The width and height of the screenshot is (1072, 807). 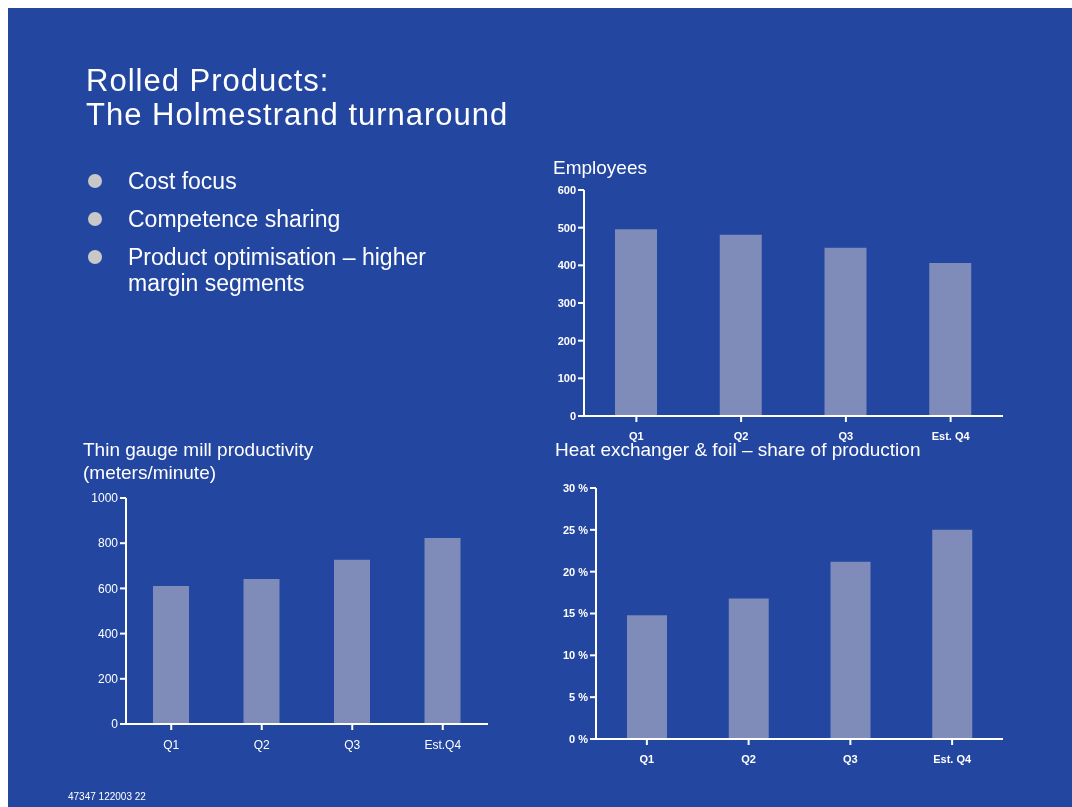 I want to click on y-tick-label: 1000, so click(x=105, y=498).